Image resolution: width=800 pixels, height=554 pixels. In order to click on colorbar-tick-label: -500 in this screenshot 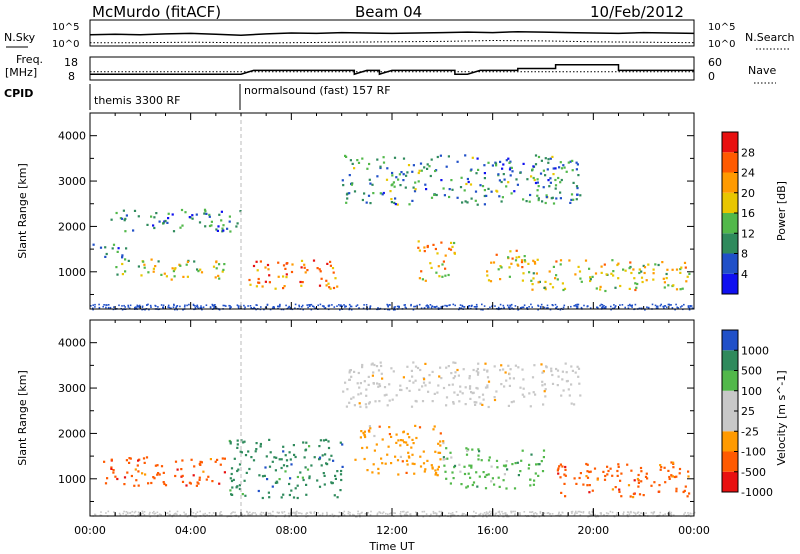, I will do `click(753, 472)`.